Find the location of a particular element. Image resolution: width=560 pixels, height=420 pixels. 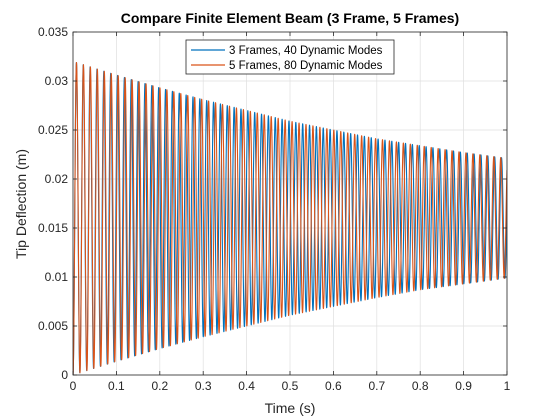

x-tick-label: 0.7 is located at coordinates (376, 386).